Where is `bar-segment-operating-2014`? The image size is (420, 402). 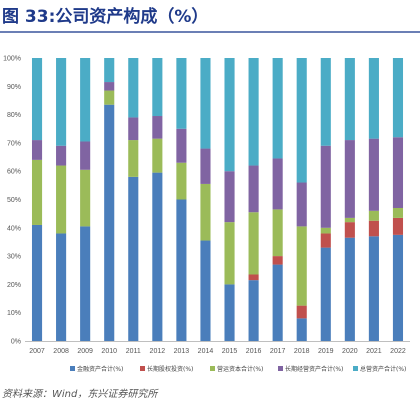
bar-segment-operating-2014 is located at coordinates (205, 212).